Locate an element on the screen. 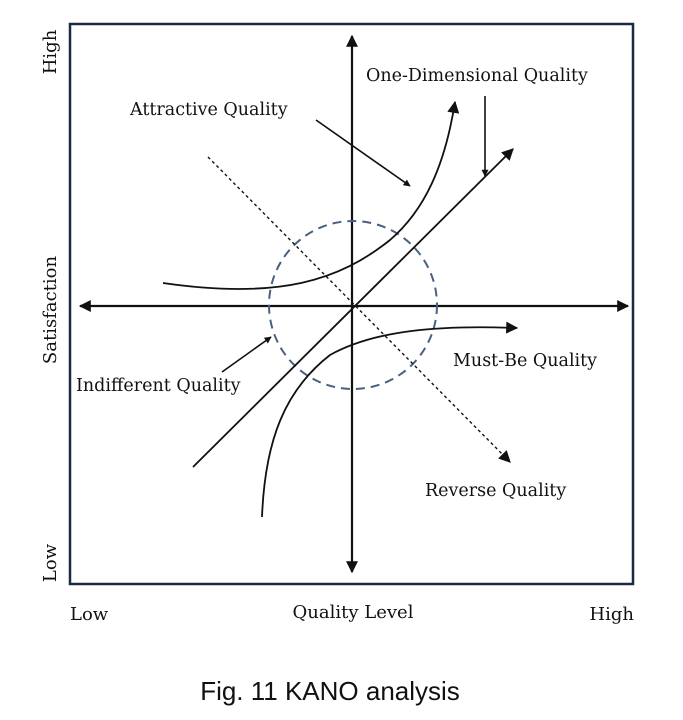 The height and width of the screenshot is (720, 683). indifferent-pointer is located at coordinates (246, 354).